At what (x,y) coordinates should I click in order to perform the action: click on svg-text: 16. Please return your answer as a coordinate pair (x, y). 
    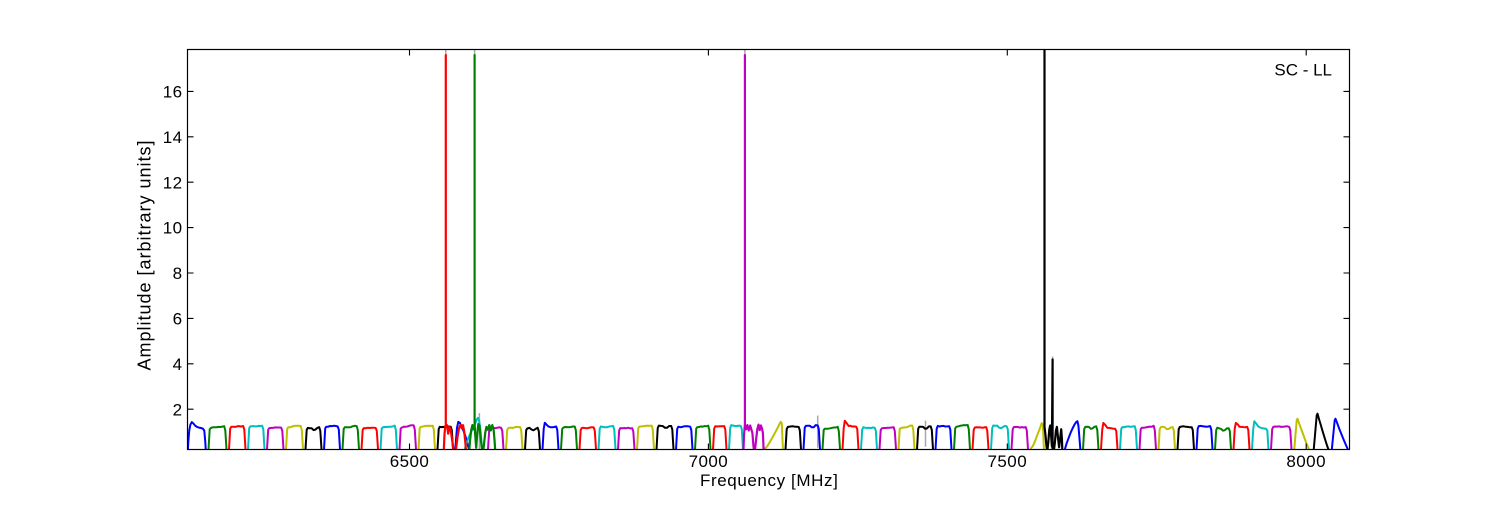
    Looking at the image, I should click on (173, 92).